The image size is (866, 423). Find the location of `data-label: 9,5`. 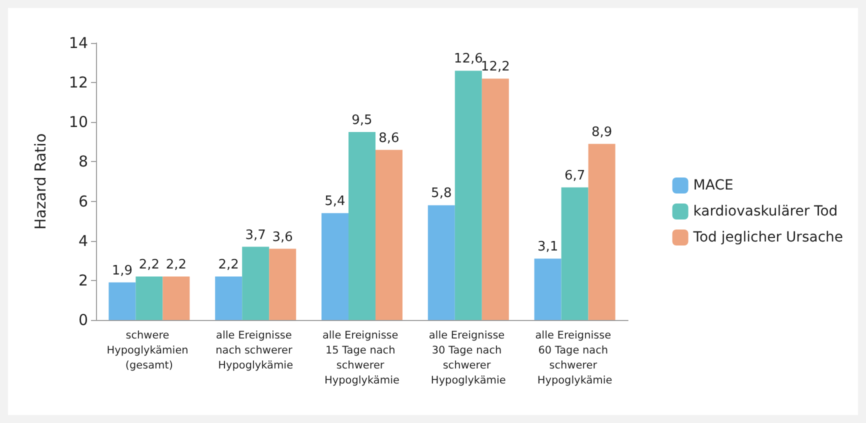

data-label: 9,5 is located at coordinates (362, 120).